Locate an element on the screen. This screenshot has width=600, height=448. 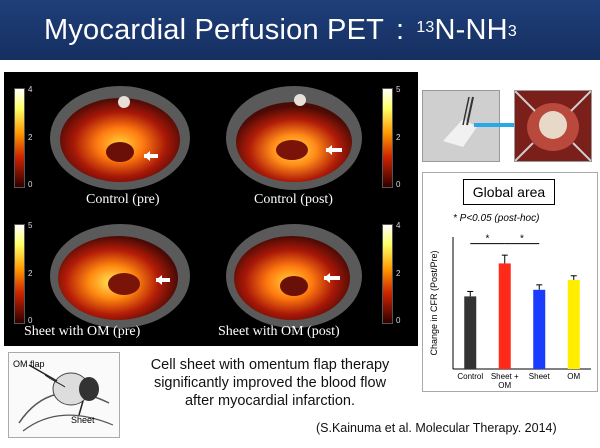
colorbar-control-post: 5 2 0 is located at coordinates (391, 137).